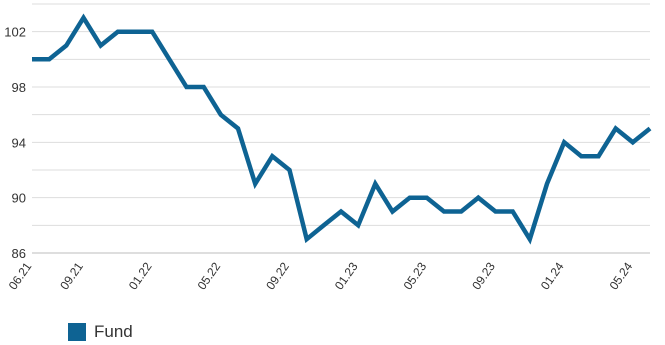 The image size is (665, 345). What do you see at coordinates (483, 275) in the screenshot?
I see `x-tick-label: 09.23` at bounding box center [483, 275].